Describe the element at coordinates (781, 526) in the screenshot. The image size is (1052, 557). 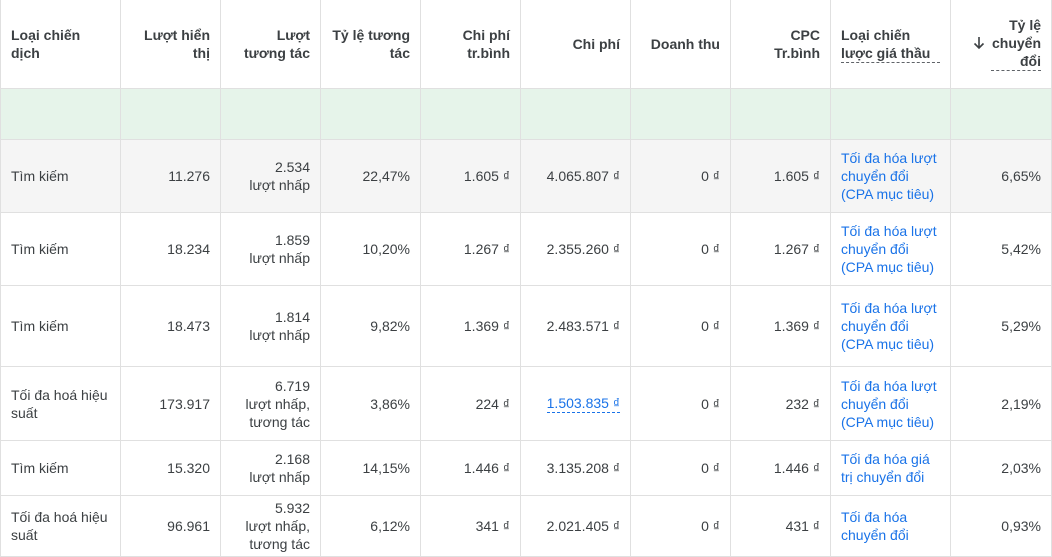
I see `cell-avg-cpc: 431 ₫` at that location.